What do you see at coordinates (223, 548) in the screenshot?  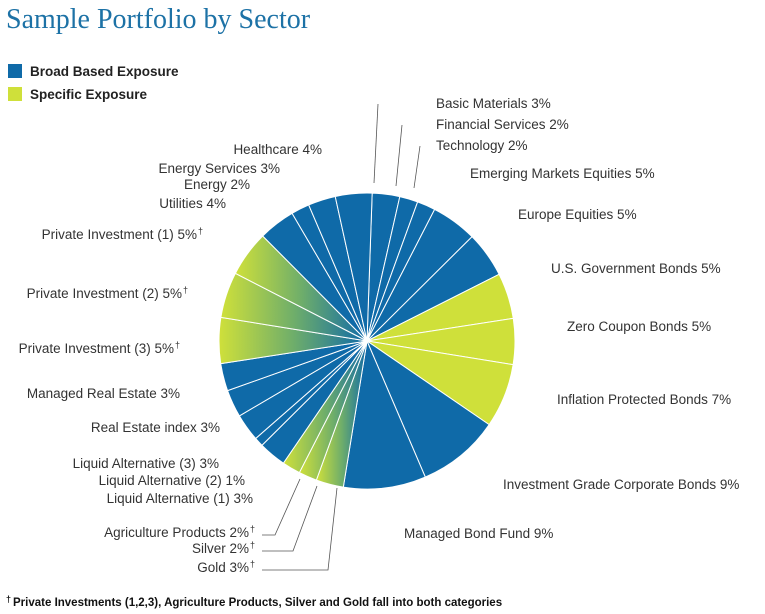 I see `label-silver: Silver 2%†` at bounding box center [223, 548].